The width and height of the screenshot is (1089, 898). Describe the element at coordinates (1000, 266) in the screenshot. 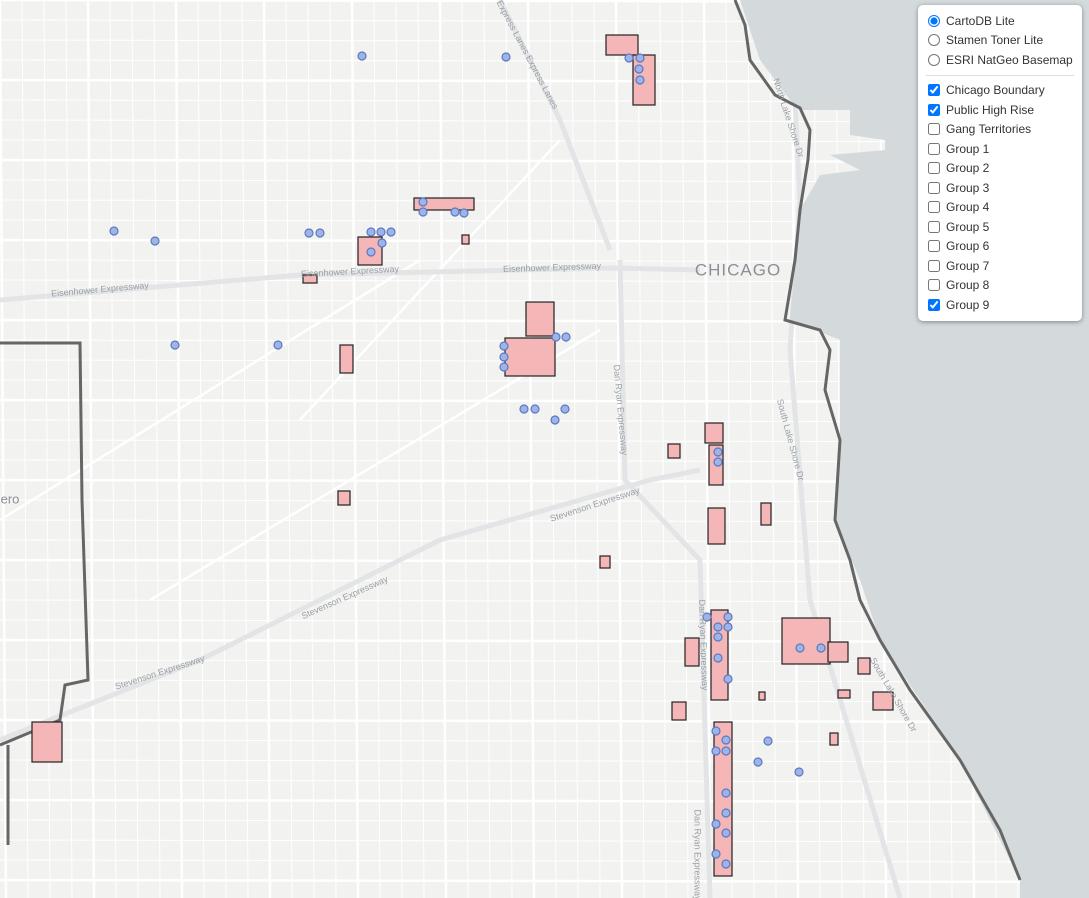

I see `overlay: Group 7` at that location.